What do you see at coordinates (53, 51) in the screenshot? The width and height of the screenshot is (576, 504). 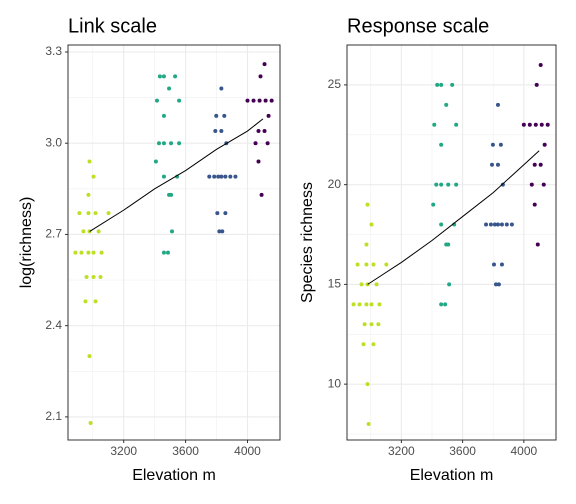 I see `y-tick-label: 3.3` at bounding box center [53, 51].